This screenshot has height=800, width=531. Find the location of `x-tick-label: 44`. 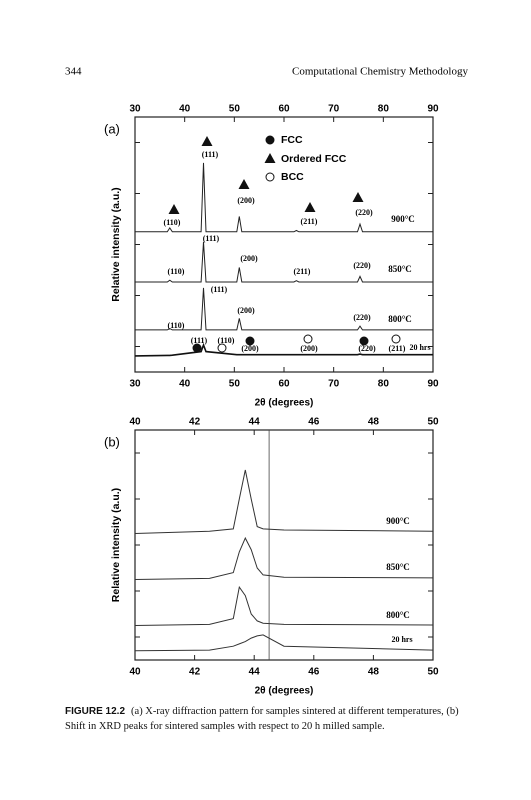

x-tick-label: 44 is located at coordinates (255, 672).